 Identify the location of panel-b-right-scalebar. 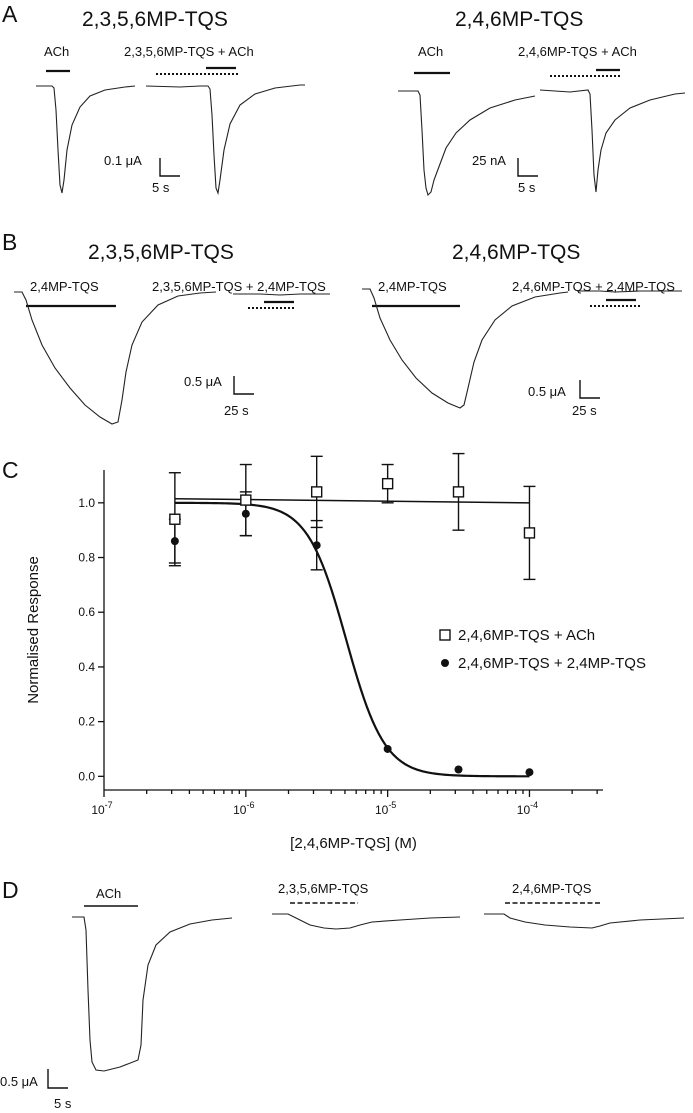
(589, 389).